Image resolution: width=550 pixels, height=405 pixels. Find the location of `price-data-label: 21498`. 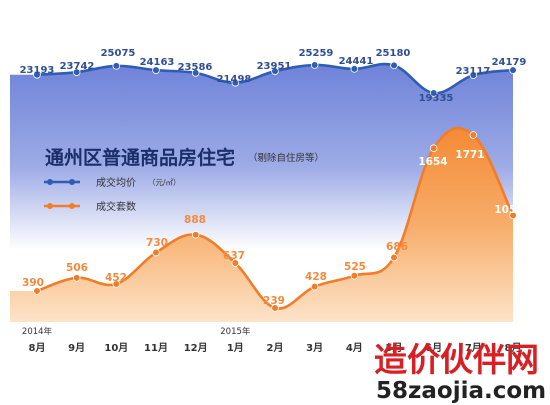

price-data-label: 21498 is located at coordinates (234, 79).